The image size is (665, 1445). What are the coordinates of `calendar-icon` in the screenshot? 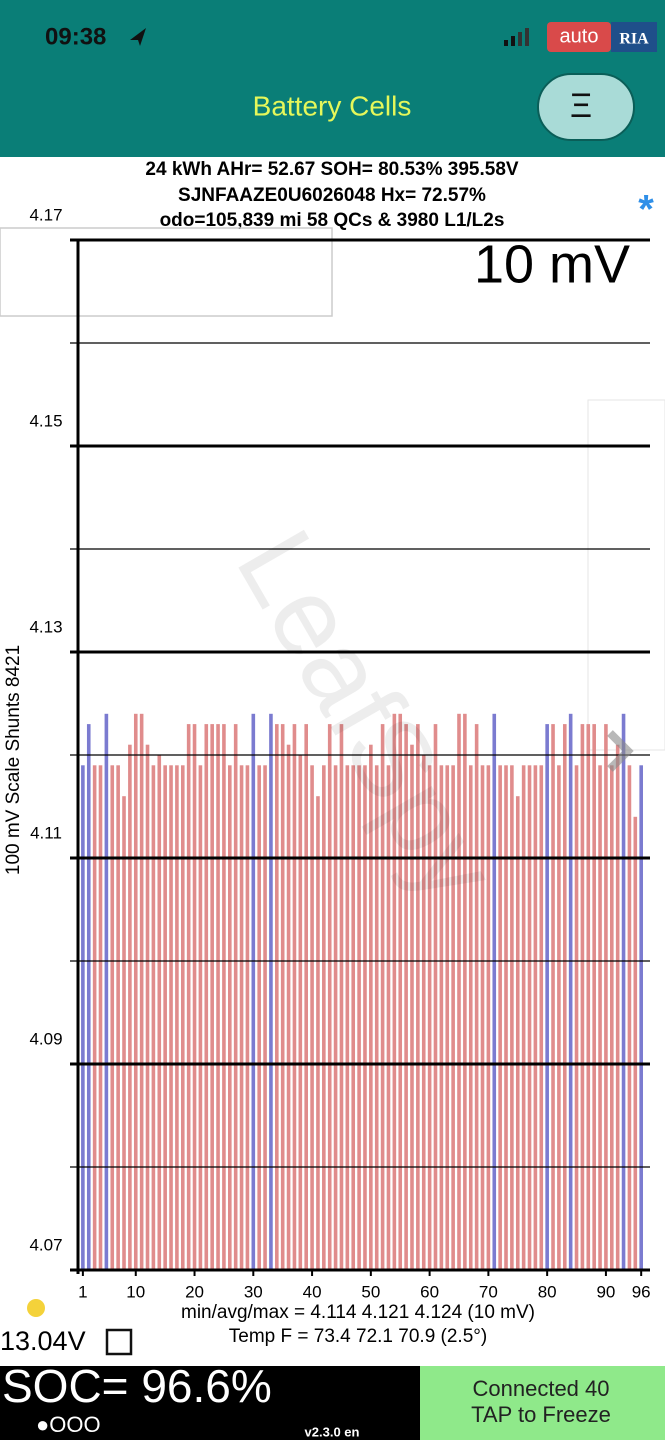 It's located at (119, 1342).